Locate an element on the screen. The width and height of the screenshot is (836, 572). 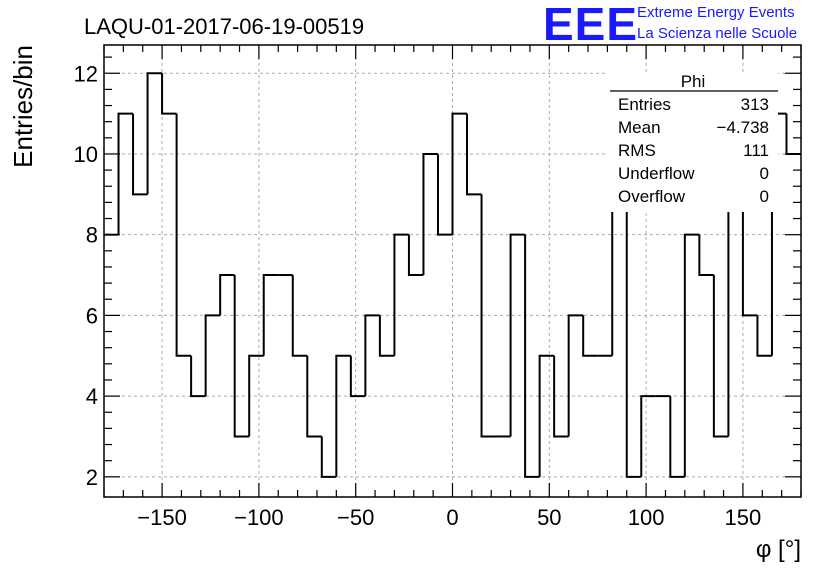
y-tick-label: 8 is located at coordinates (92, 235).